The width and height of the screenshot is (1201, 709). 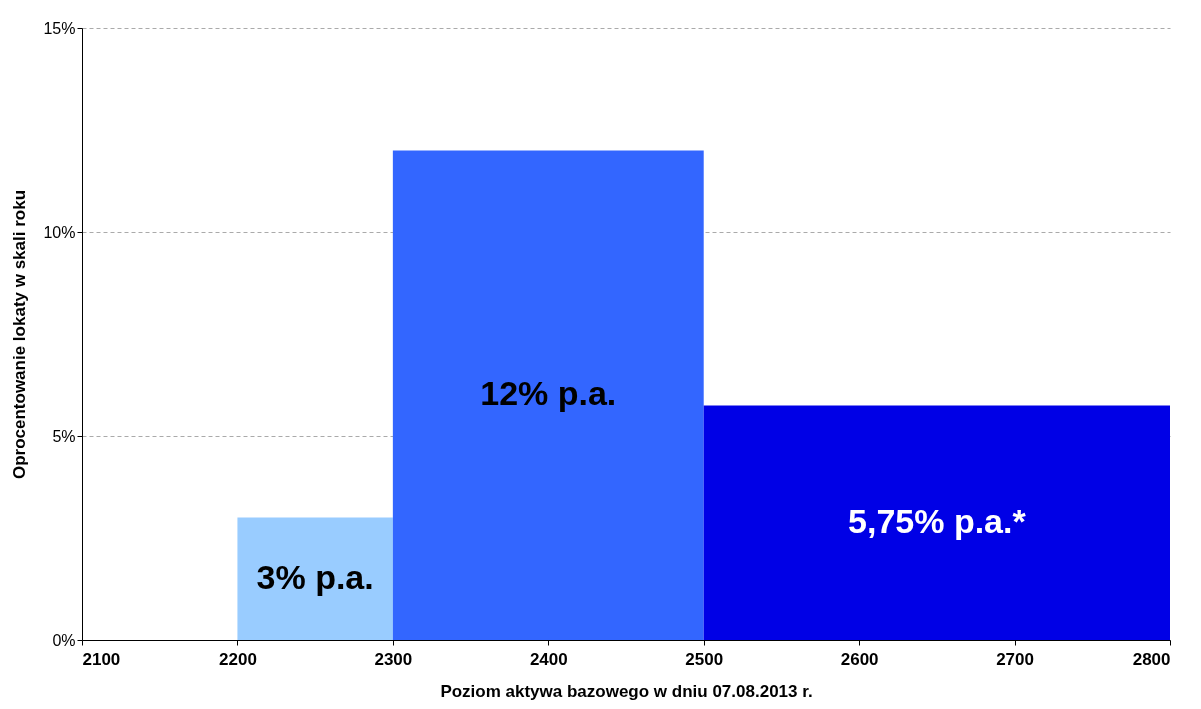 I want to click on y-axis-title: Oprocentowanie lokaty w skali roku, so click(x=20, y=334).